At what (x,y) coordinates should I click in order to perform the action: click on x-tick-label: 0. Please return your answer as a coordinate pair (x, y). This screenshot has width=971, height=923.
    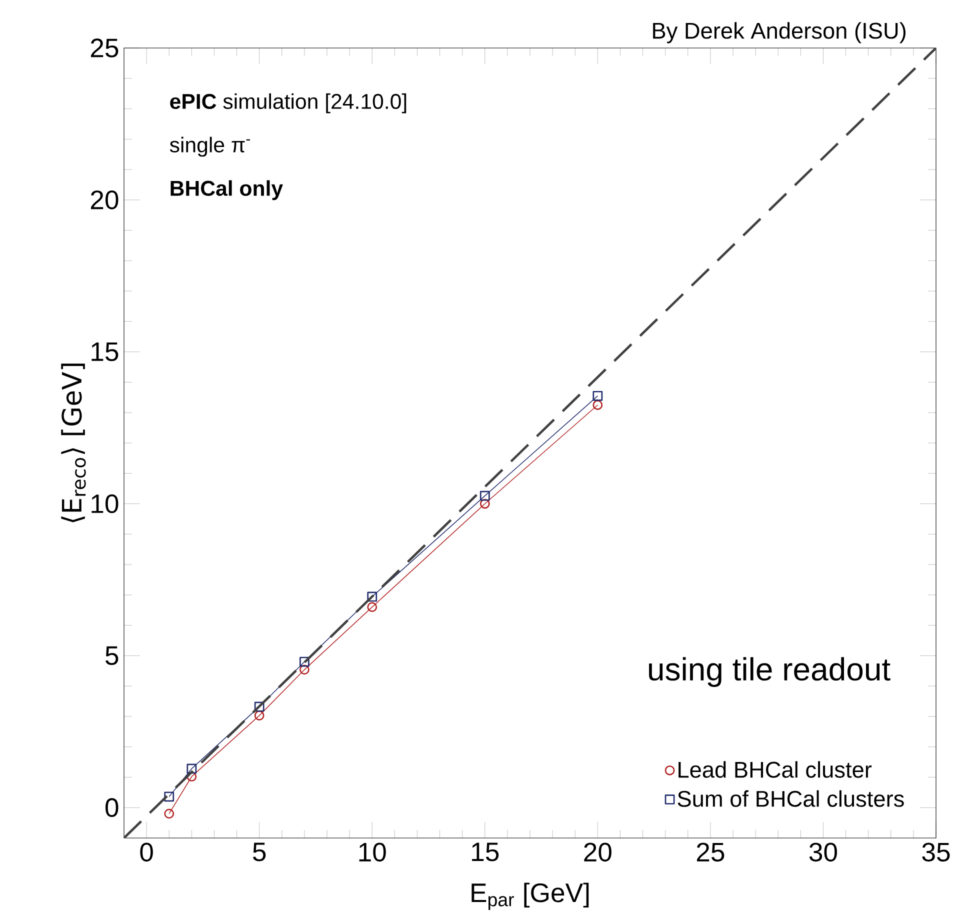
    Looking at the image, I should click on (146, 852).